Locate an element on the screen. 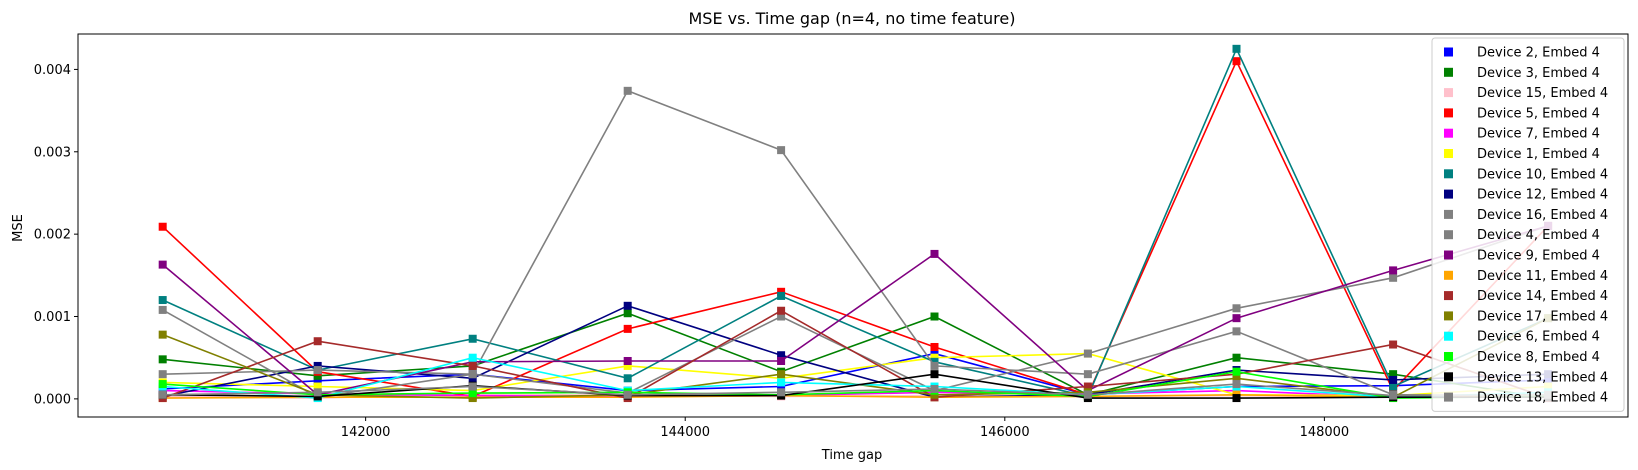 The height and width of the screenshot is (470, 1638). chart-title: MSE vs. Time gap (n=4, no time feature) is located at coordinates (852, 18).